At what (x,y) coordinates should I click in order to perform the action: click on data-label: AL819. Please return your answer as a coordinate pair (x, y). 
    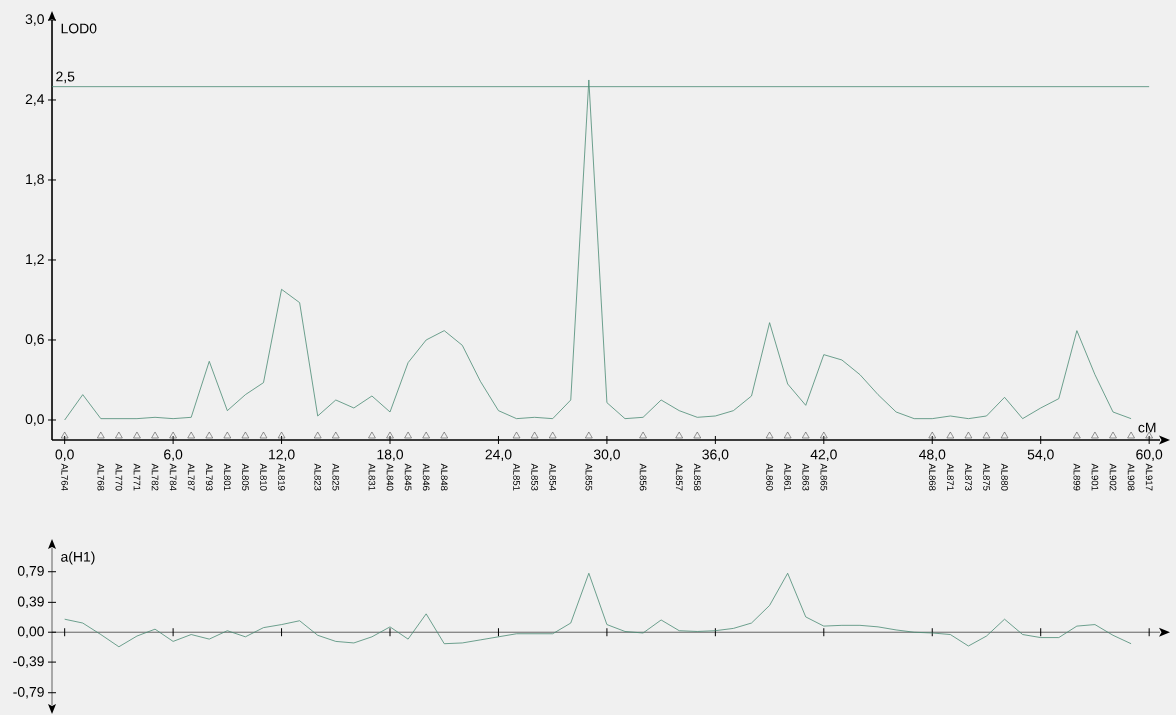
    Looking at the image, I should click on (281, 477).